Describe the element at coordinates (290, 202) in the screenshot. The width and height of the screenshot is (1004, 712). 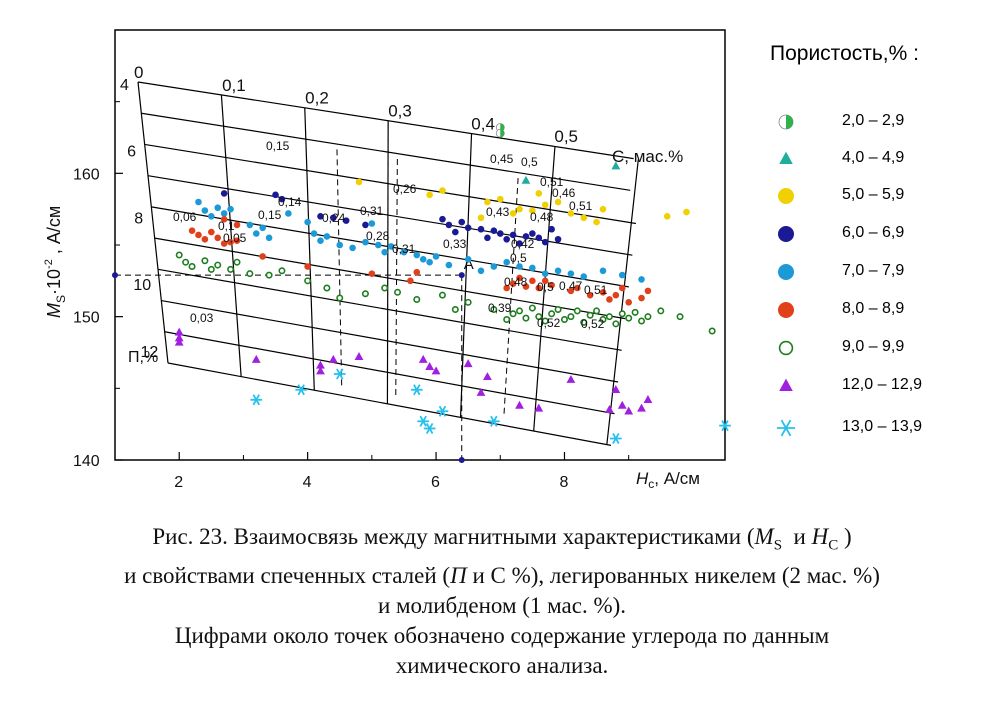
I see `carbon-annotation: 0,14` at that location.